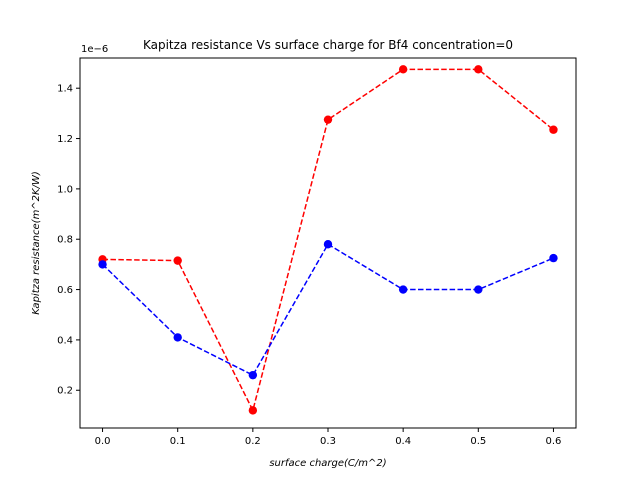 The height and width of the screenshot is (480, 640). What do you see at coordinates (328, 441) in the screenshot?
I see `x-tick-label: 0.3` at bounding box center [328, 441].